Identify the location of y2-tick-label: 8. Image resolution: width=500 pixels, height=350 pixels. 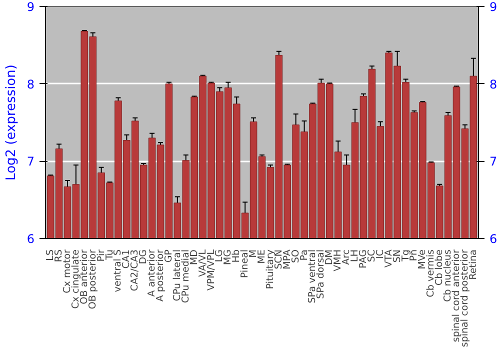
(494, 84).